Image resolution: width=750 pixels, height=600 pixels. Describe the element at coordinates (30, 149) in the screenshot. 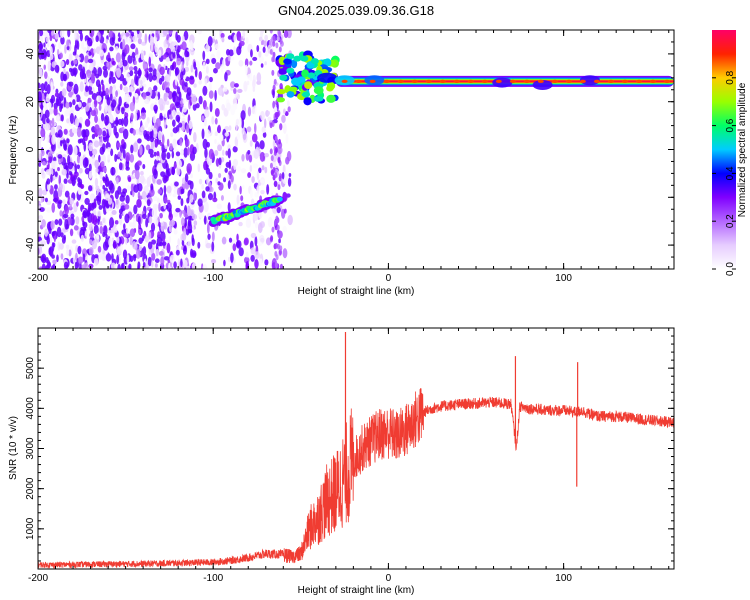

I see `y-tick-label: 0` at that location.